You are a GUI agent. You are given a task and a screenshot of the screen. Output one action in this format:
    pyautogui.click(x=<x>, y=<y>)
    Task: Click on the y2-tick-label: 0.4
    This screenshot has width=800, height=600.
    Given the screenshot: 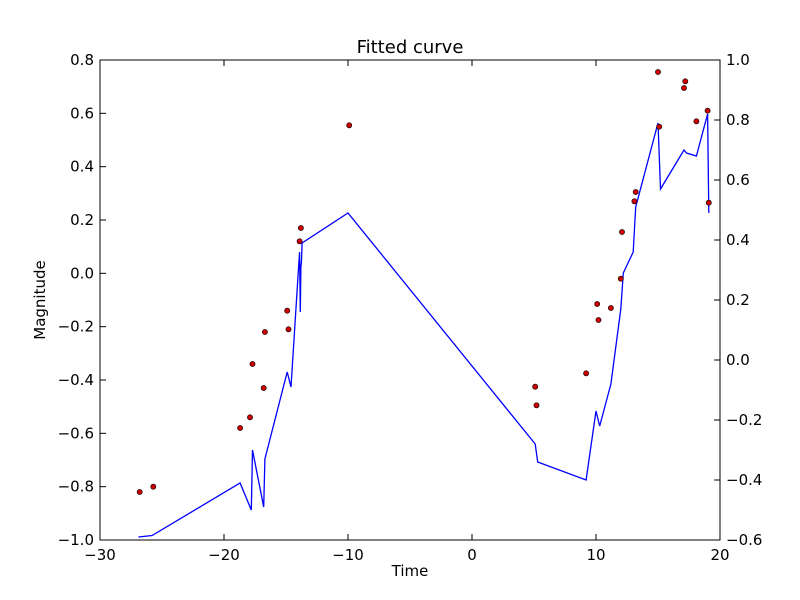 What is the action you would take?
    pyautogui.click(x=738, y=240)
    